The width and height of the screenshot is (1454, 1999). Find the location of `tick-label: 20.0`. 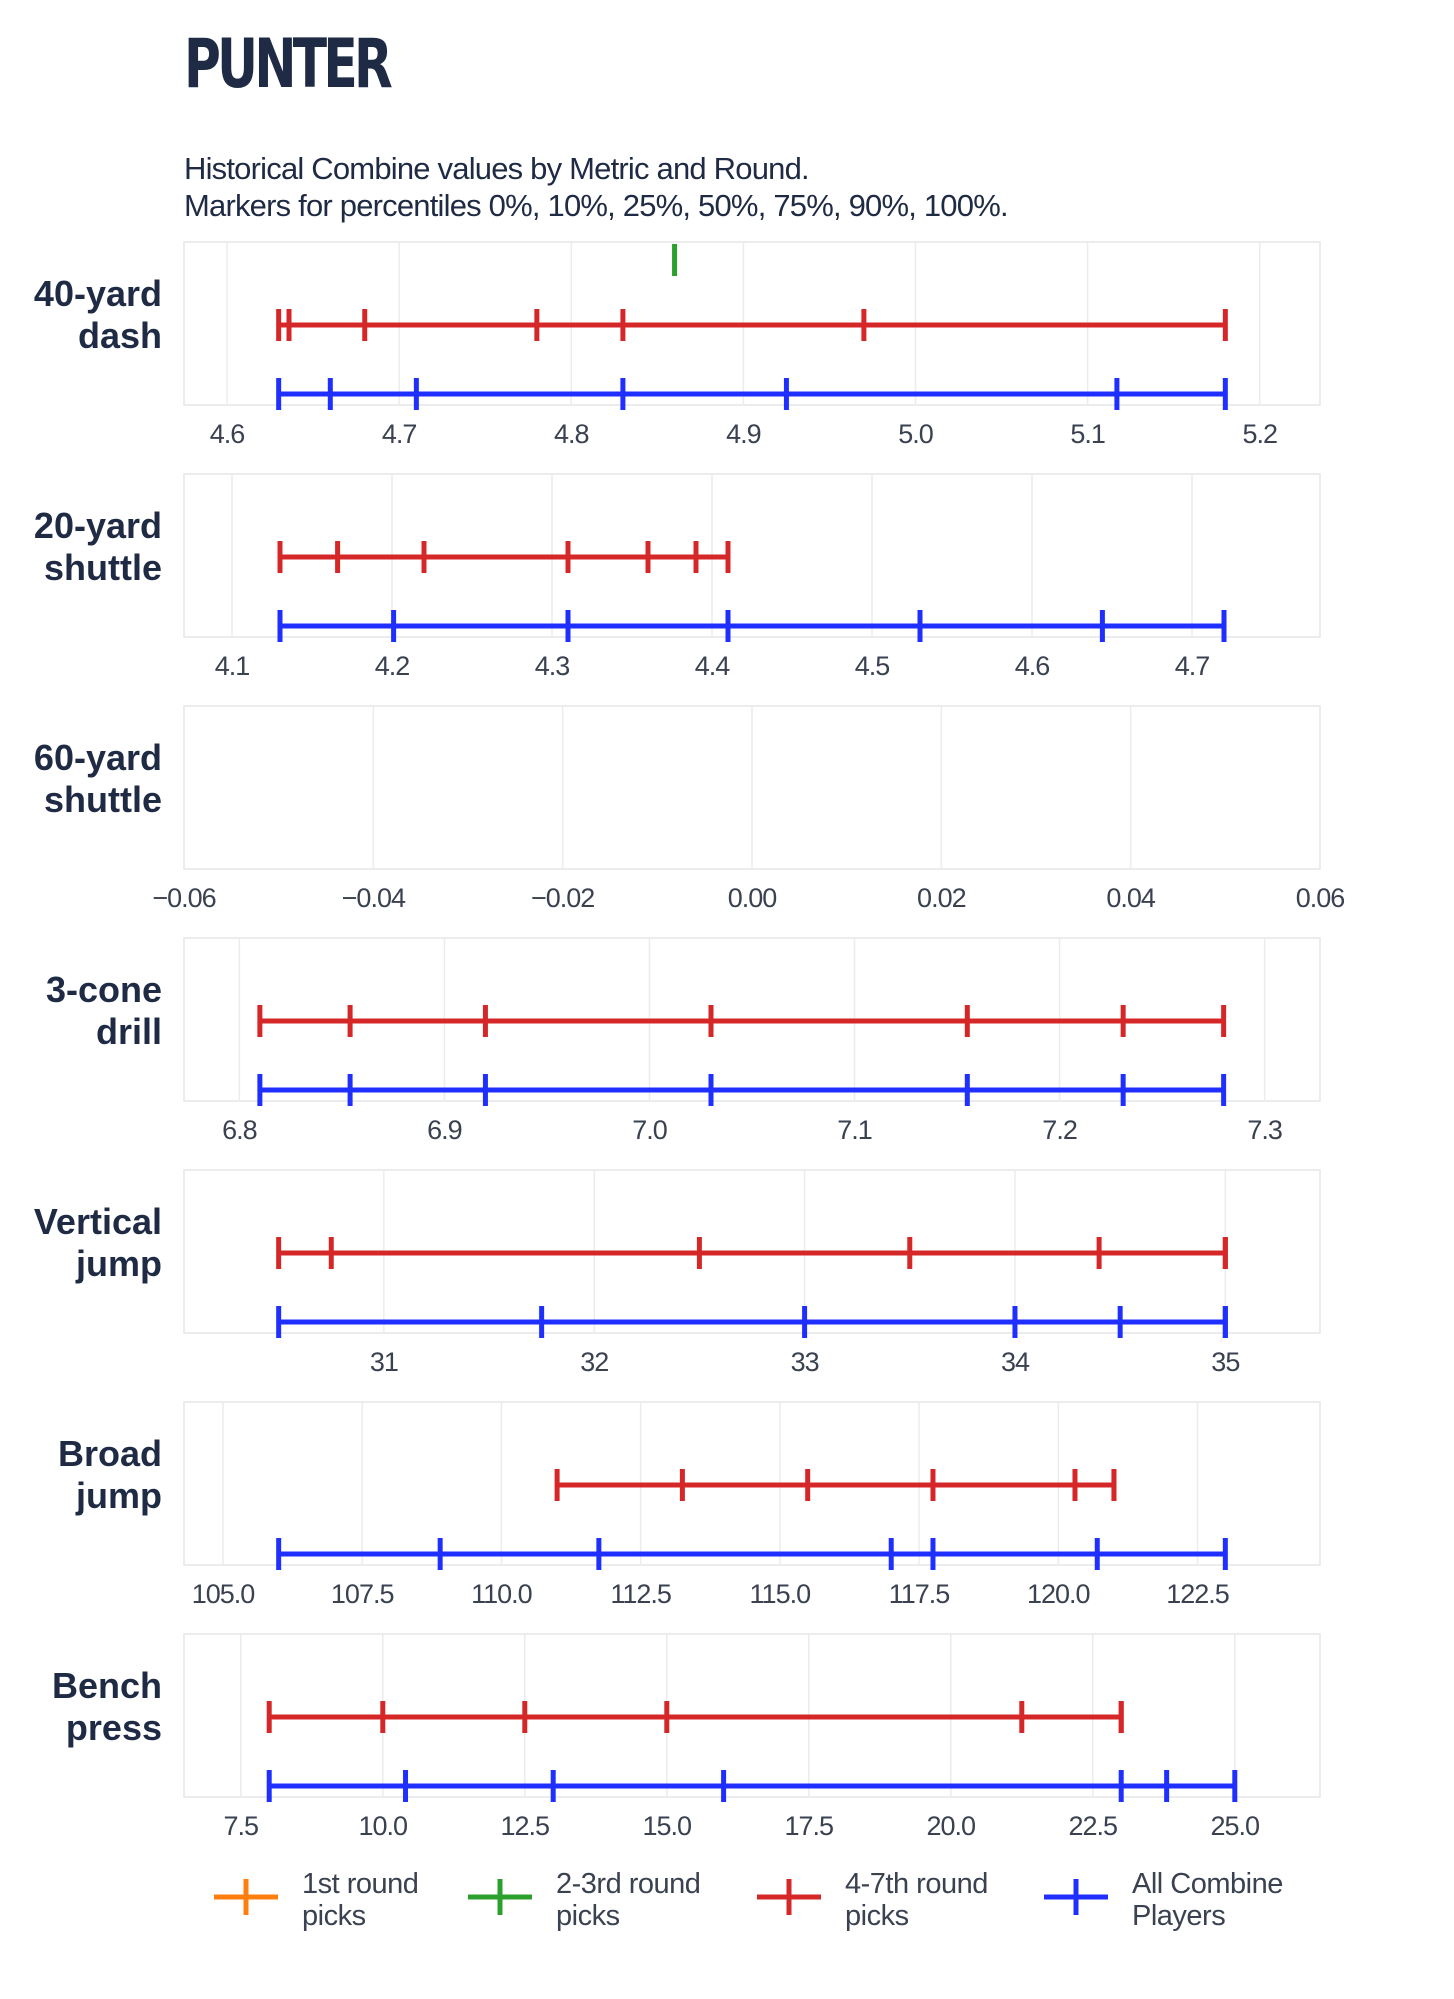

tick-label: 20.0 is located at coordinates (951, 1826).